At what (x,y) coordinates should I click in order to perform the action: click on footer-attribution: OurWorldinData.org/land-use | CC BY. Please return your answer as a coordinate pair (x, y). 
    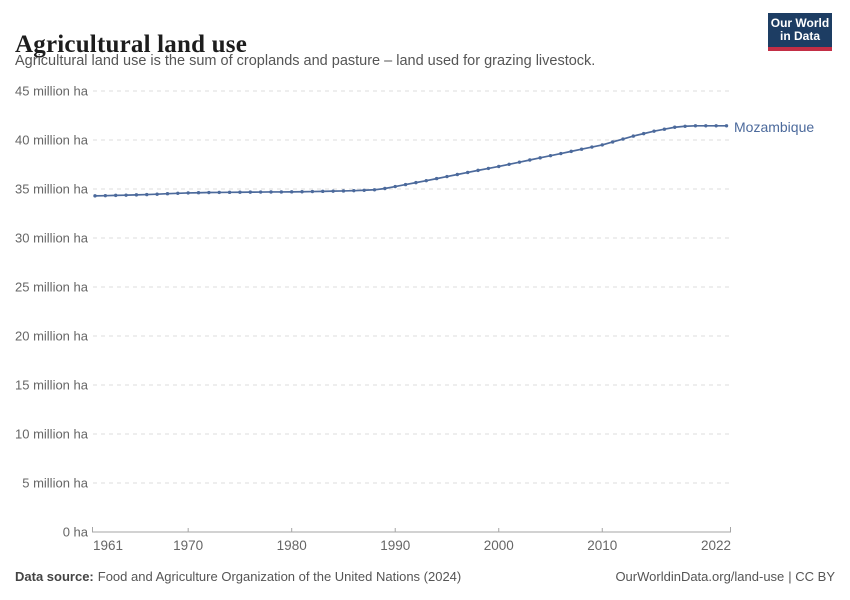
    Looking at the image, I should click on (725, 576).